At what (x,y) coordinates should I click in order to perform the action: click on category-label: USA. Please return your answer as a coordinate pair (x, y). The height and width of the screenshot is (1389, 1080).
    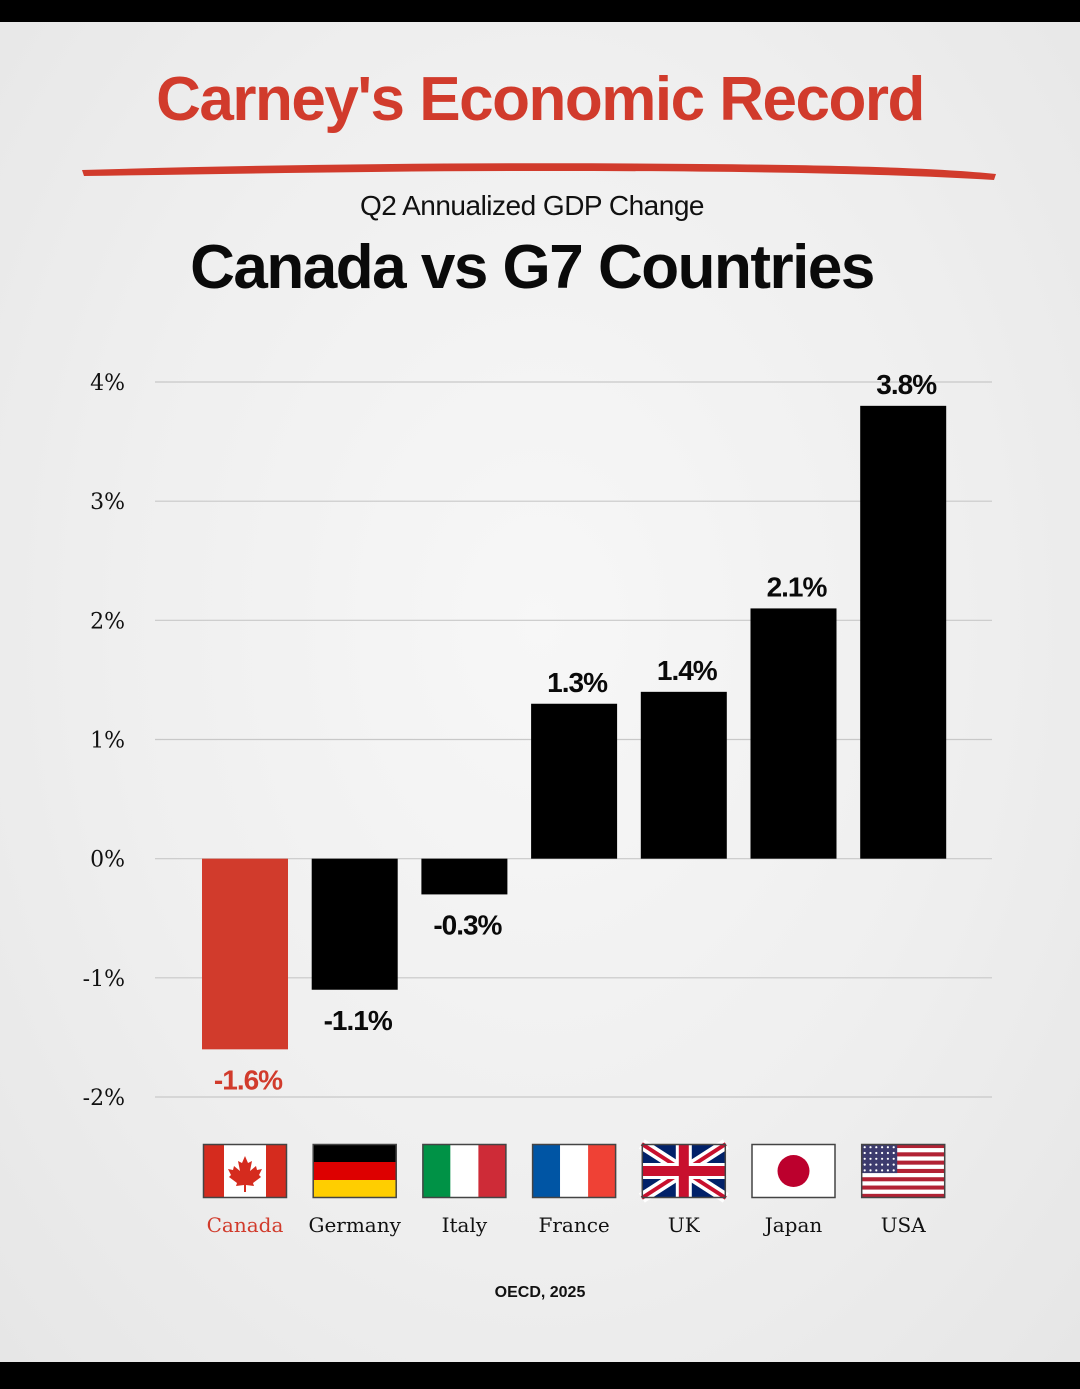
    Looking at the image, I should click on (904, 1225).